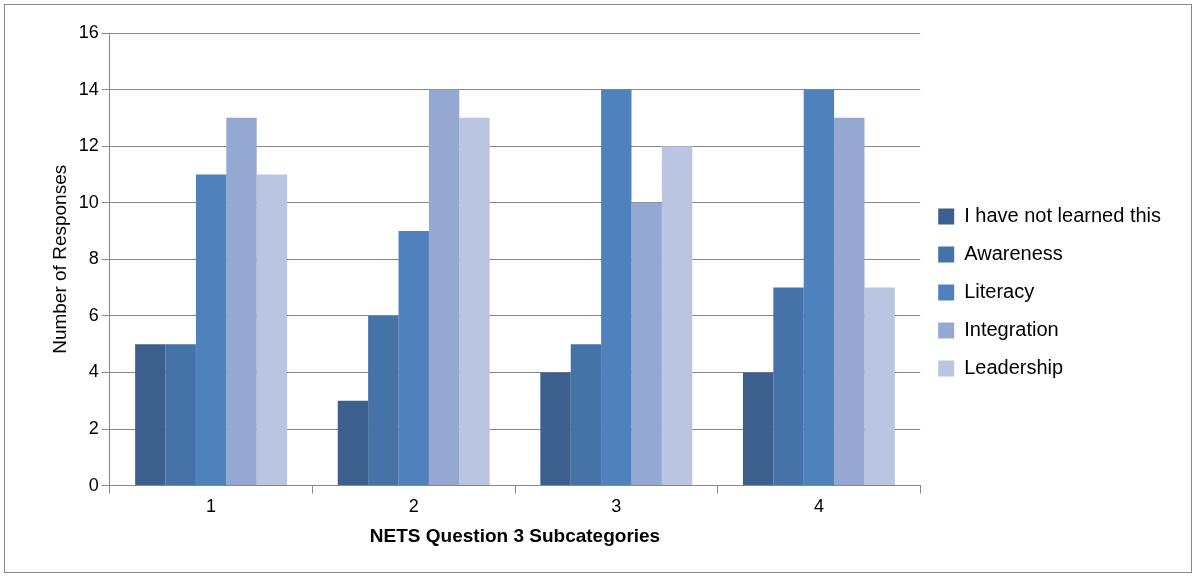  I want to click on y-tick-label: 16, so click(88, 31).